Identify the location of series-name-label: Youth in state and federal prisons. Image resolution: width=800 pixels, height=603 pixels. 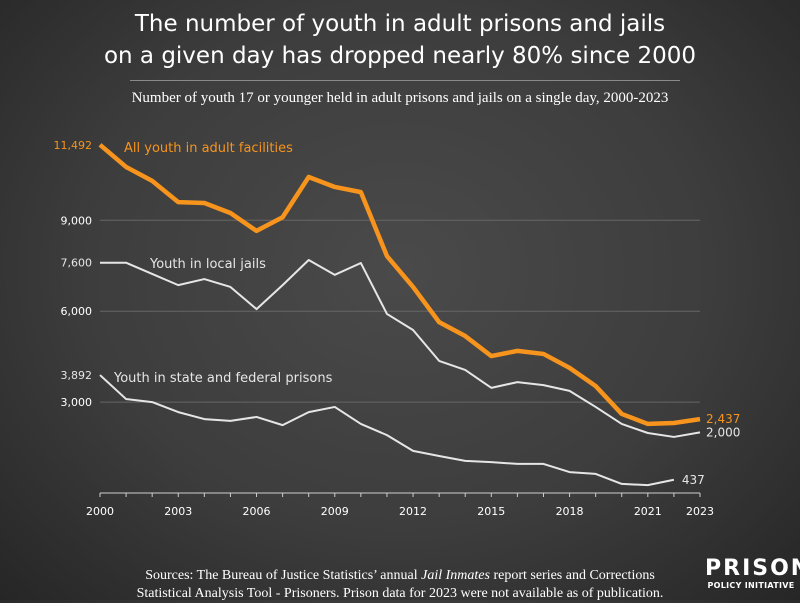
(223, 378).